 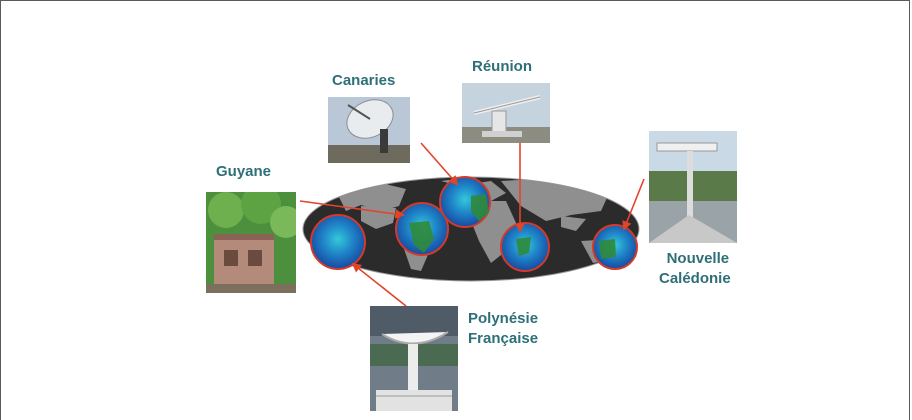 I want to click on label-polynesie-francaise: Polynésie Française, so click(x=503, y=329).